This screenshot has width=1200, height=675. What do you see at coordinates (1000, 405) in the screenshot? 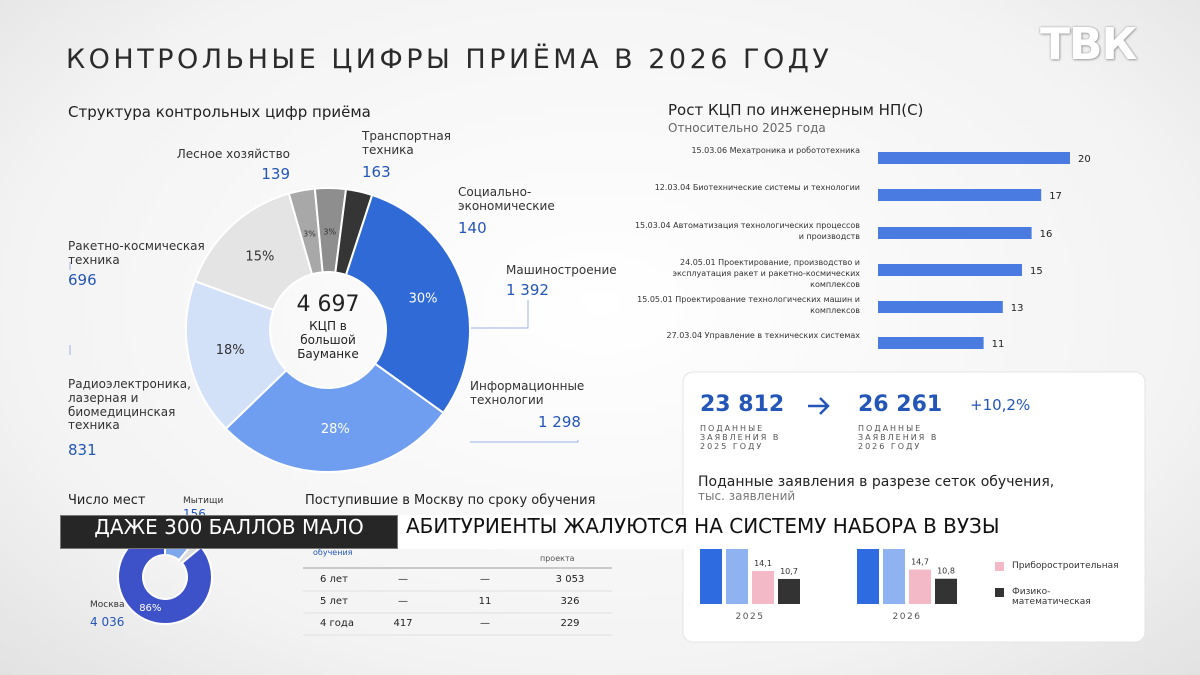
I see `stat-change: +10,2%` at bounding box center [1000, 405].